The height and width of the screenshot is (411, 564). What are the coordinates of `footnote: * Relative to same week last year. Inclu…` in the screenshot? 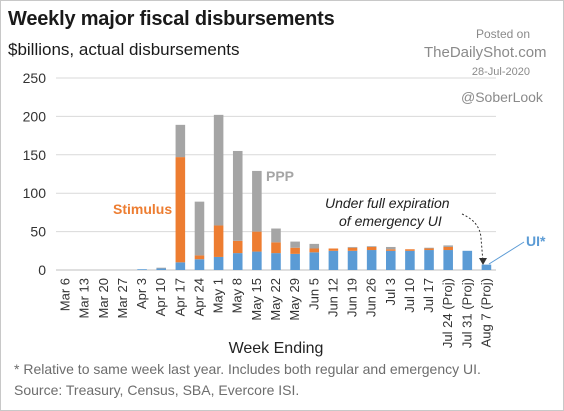 It's located at (247, 369).